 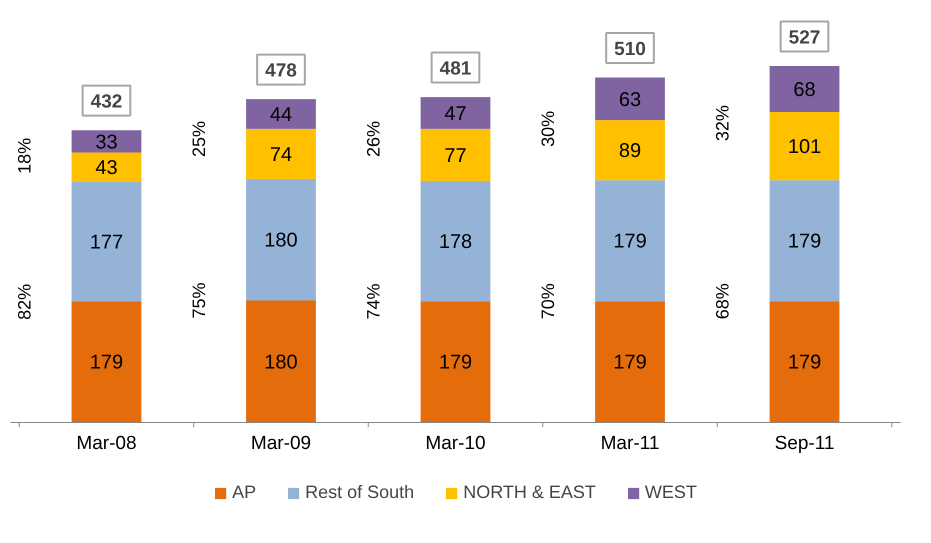 I want to click on annotation: 32%, so click(x=722, y=123).